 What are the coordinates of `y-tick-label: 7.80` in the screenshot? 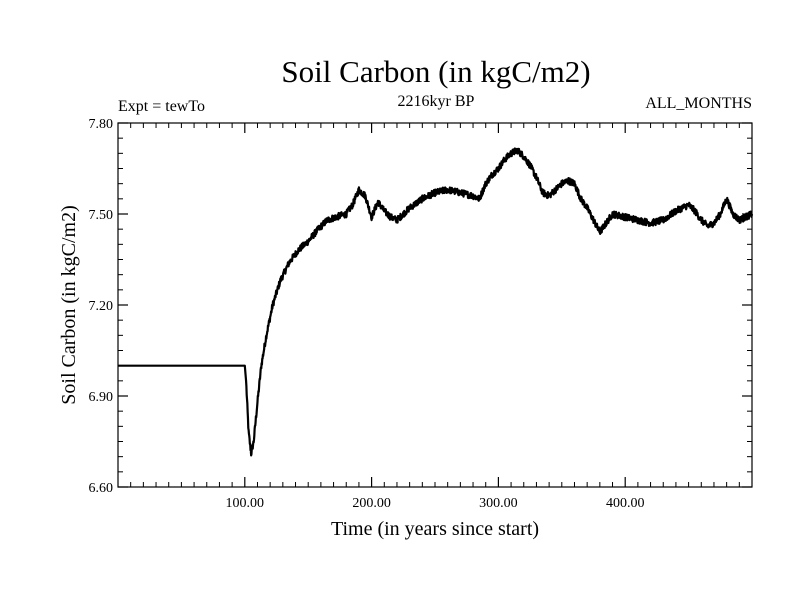 It's located at (101, 124).